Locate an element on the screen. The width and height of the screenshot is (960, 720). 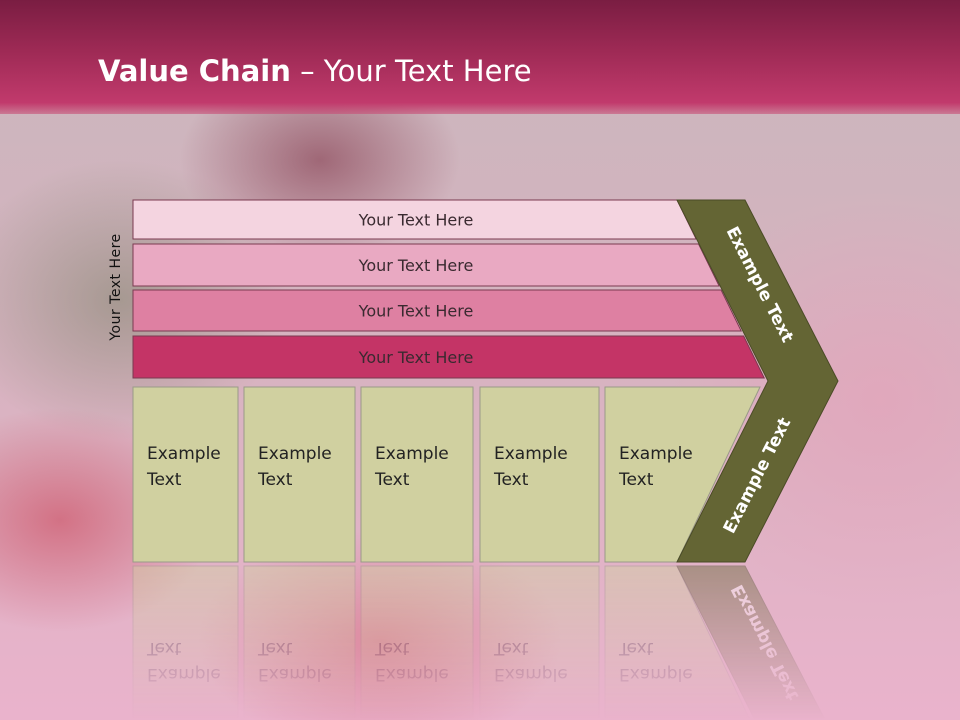
chevron-reflection-shape is located at coordinates (750, 642).